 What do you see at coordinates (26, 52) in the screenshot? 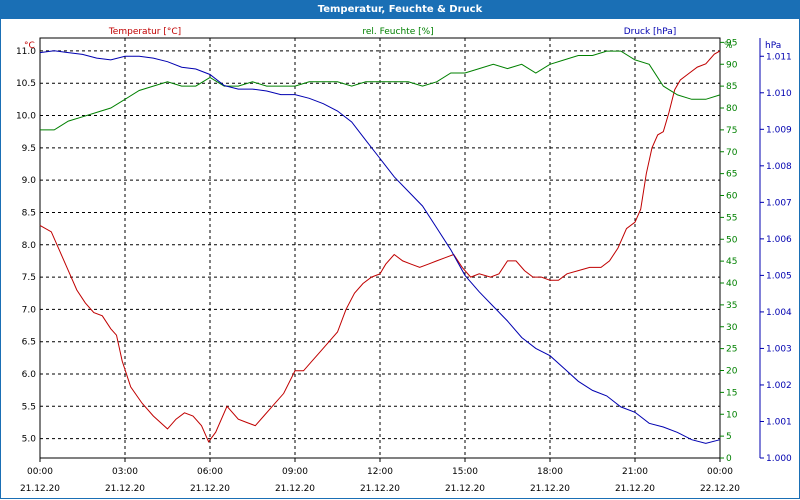
I see `y-left-tick-label: 11.0` at bounding box center [26, 52].